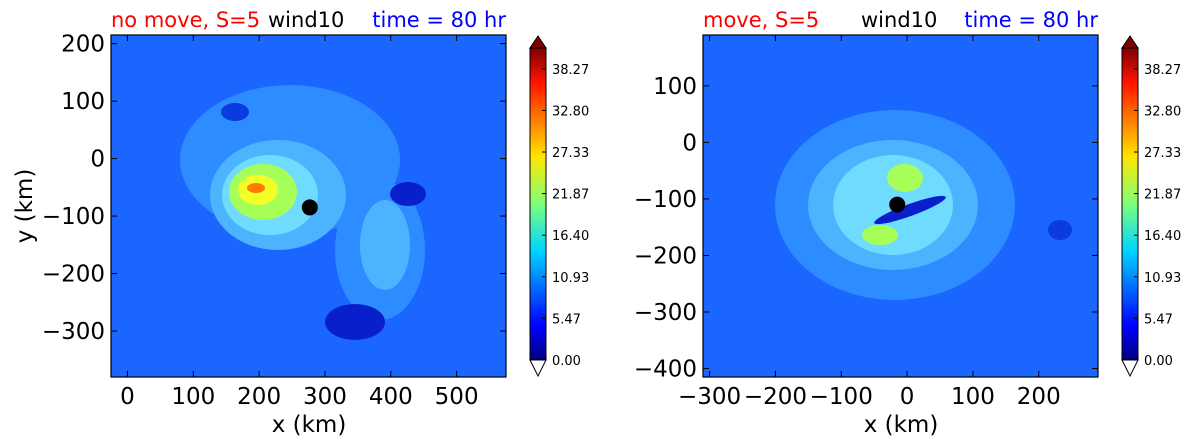 The height and width of the screenshot is (447, 1190). What do you see at coordinates (385, 245) in the screenshot?
I see `south-band-core` at bounding box center [385, 245].